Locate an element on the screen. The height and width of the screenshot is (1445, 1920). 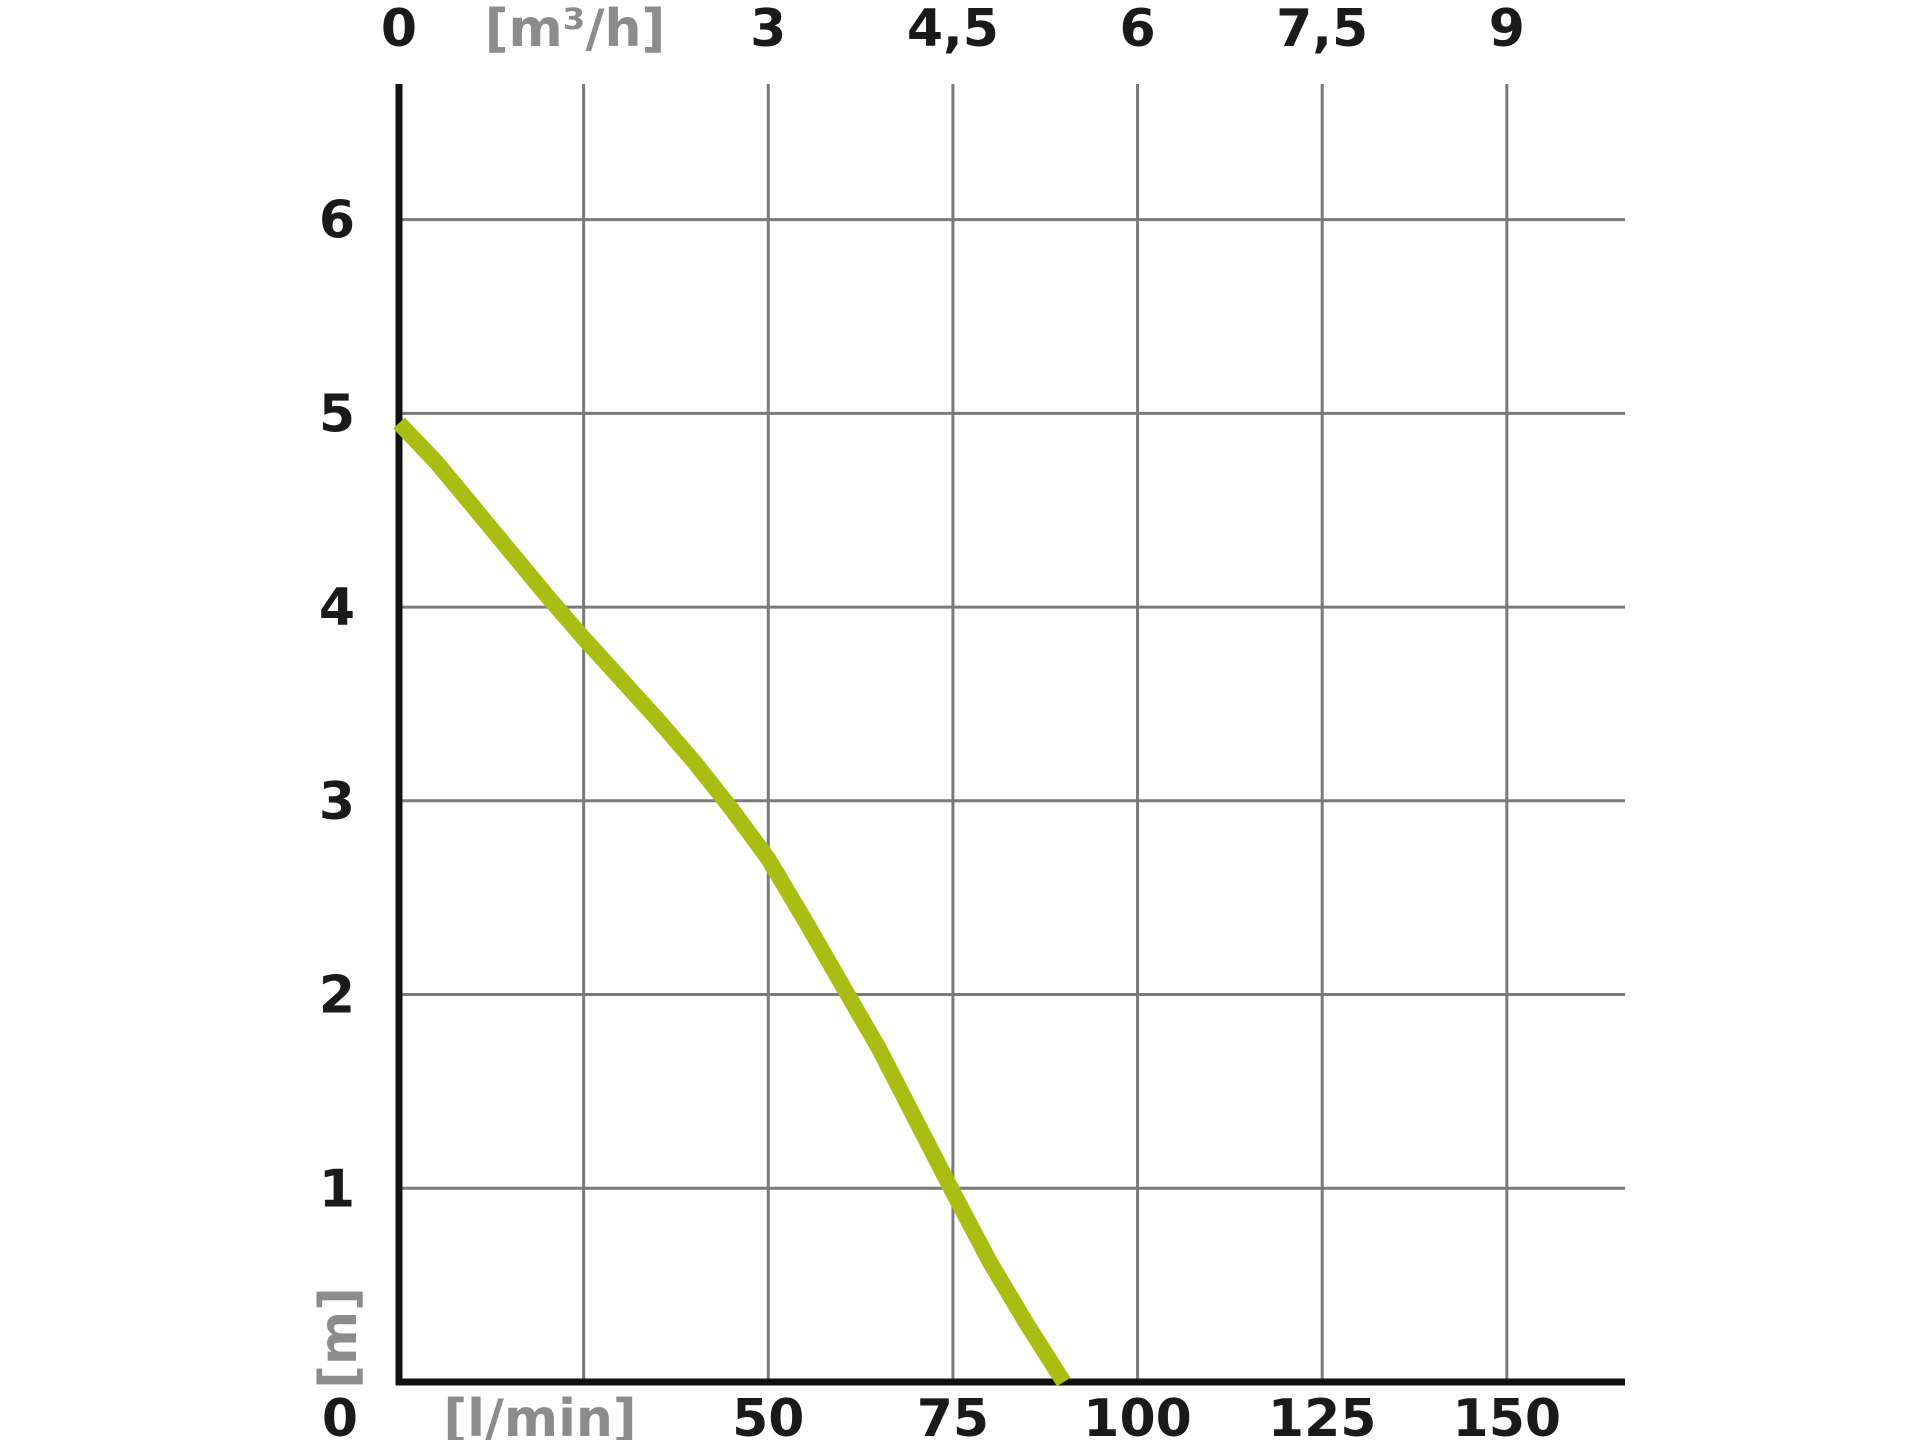
x-bottom-tick-label: 150 is located at coordinates (1507, 1414).